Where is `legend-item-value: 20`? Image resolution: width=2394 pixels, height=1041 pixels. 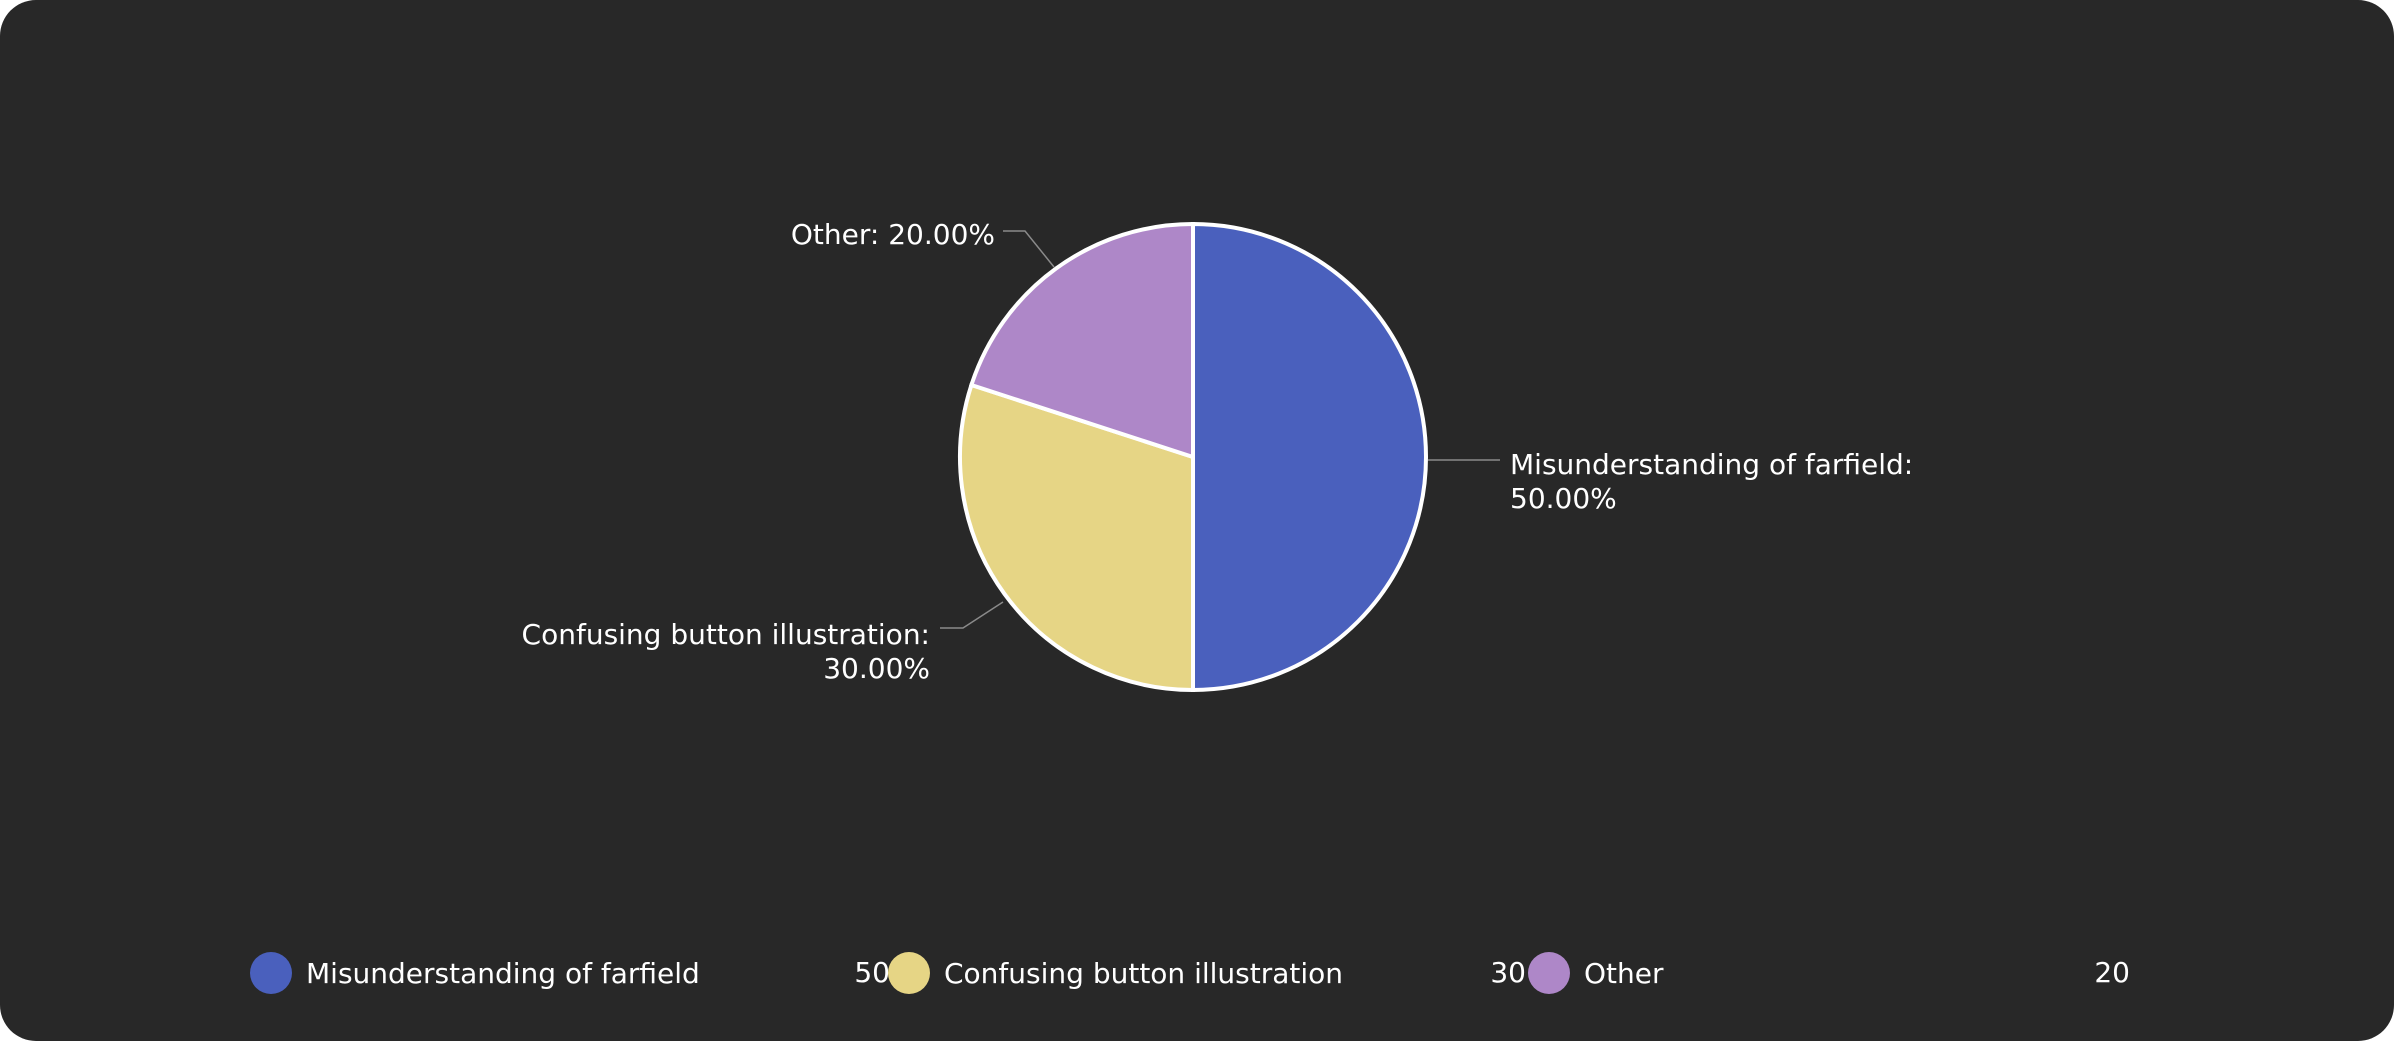 legend-item-value: 20 is located at coordinates (2112, 972).